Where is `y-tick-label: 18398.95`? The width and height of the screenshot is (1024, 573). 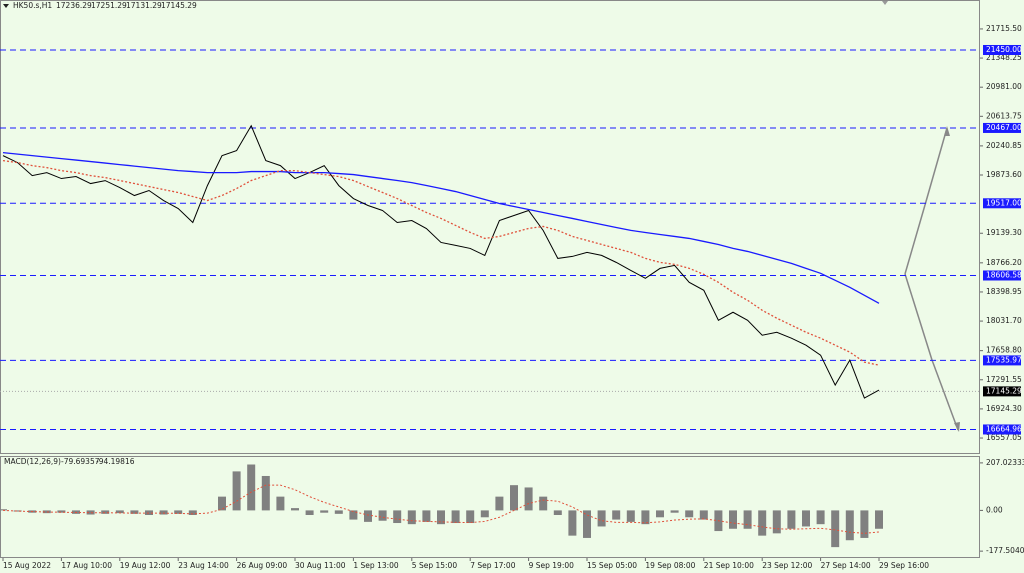 y-tick-label: 18398.95 is located at coordinates (1004, 291).